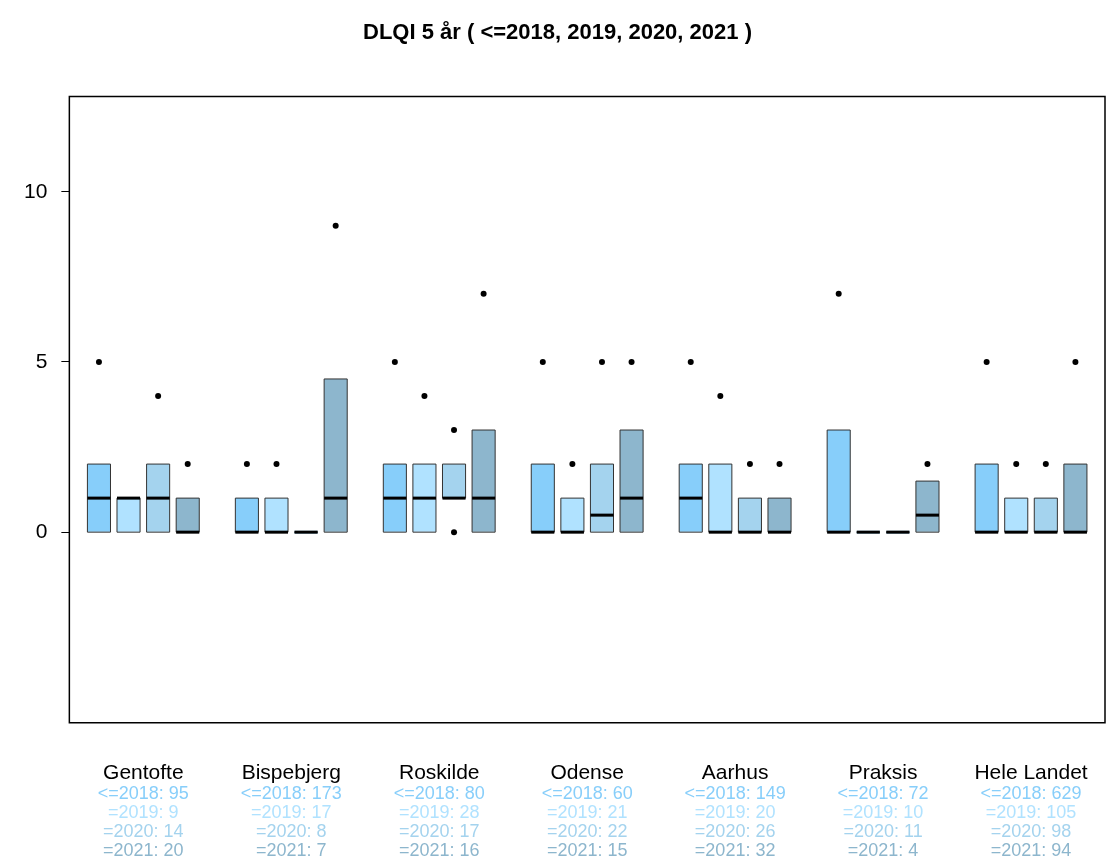  What do you see at coordinates (41, 530) in the screenshot?
I see `y-tick-label: 0` at bounding box center [41, 530].